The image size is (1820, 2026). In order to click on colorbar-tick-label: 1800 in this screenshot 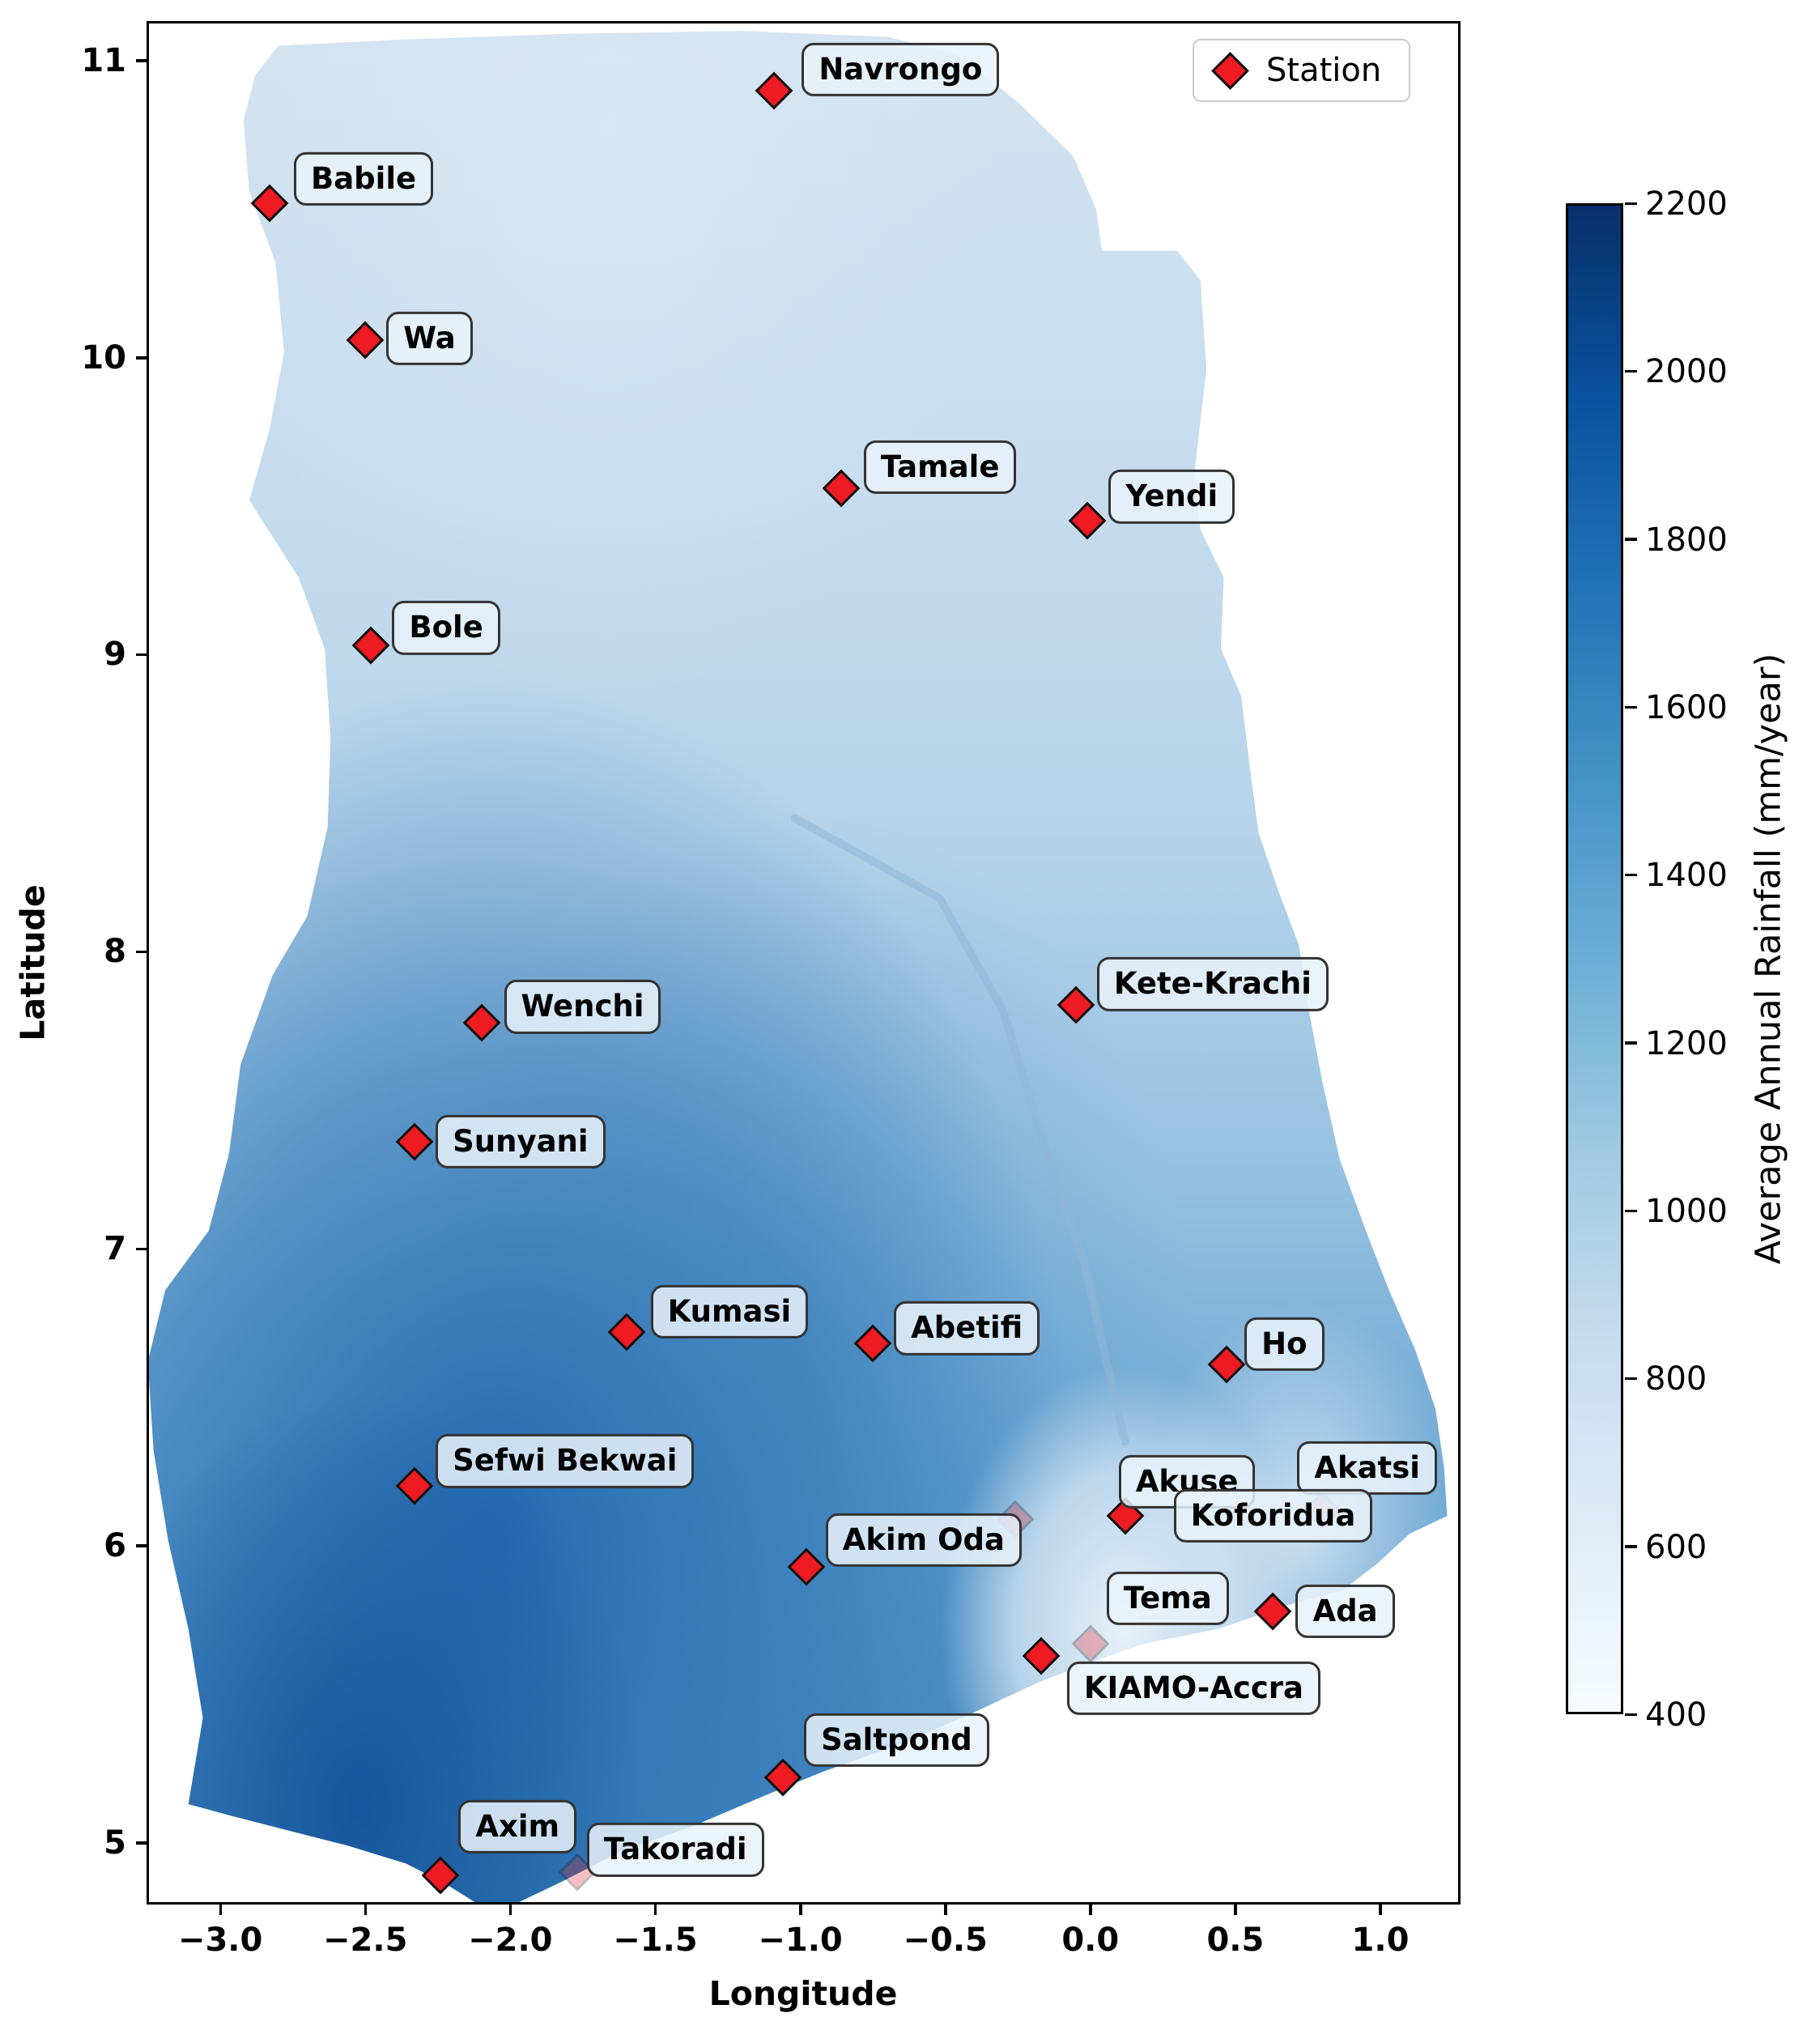, I will do `click(1687, 540)`.